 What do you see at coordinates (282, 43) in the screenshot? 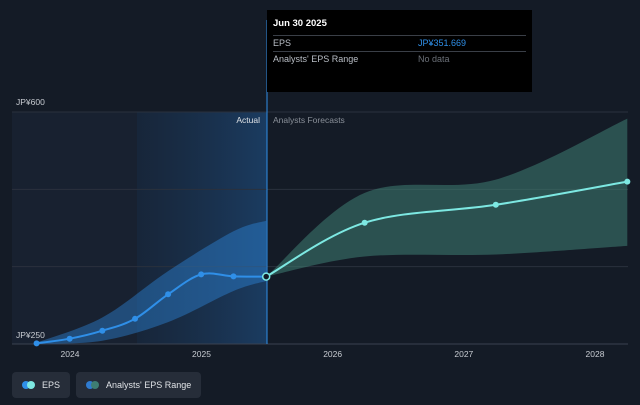
I see `tooltip-label-eps: EPS` at bounding box center [282, 43].